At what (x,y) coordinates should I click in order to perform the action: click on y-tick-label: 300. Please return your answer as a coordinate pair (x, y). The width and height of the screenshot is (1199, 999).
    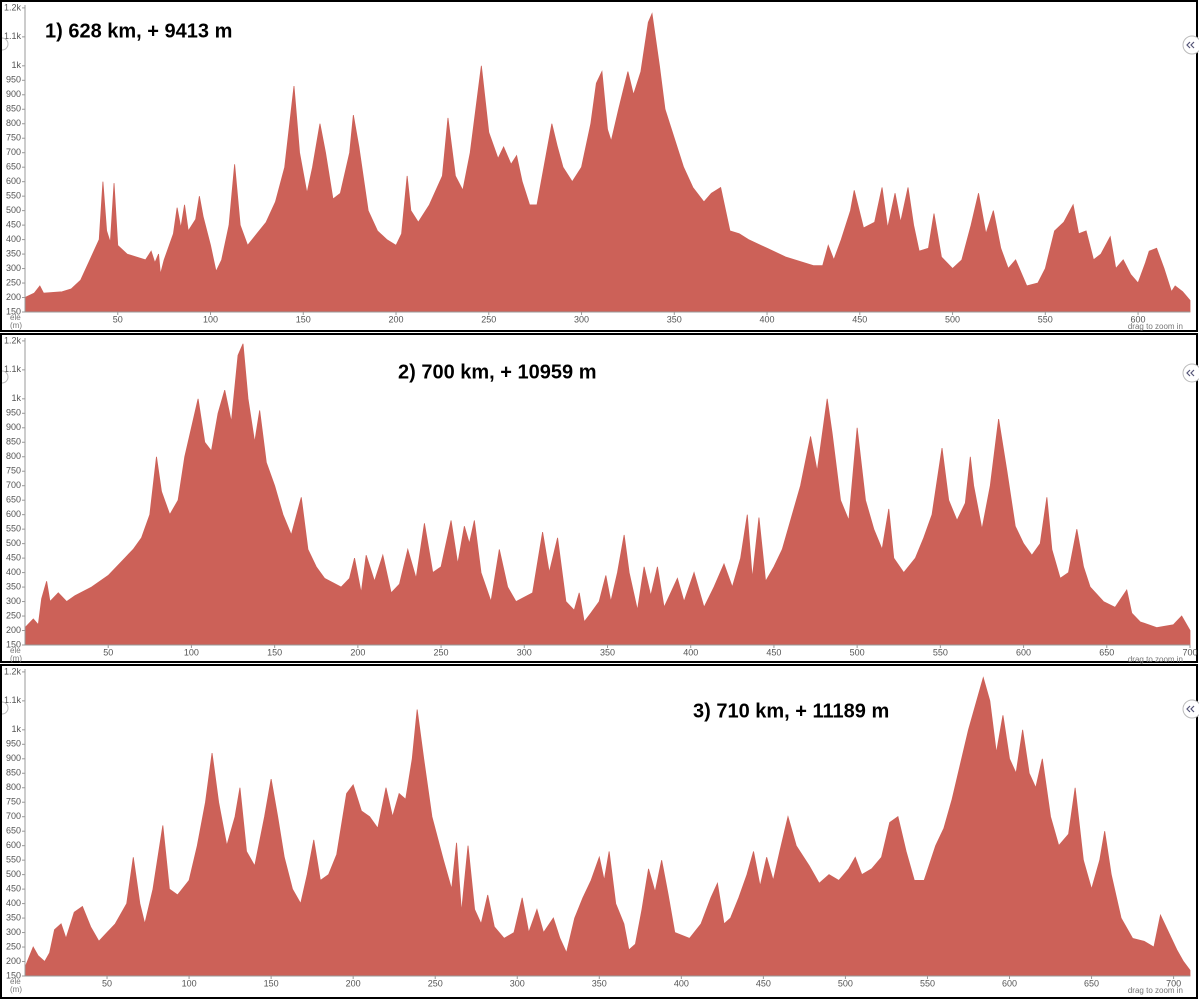
    Looking at the image, I should click on (13, 932).